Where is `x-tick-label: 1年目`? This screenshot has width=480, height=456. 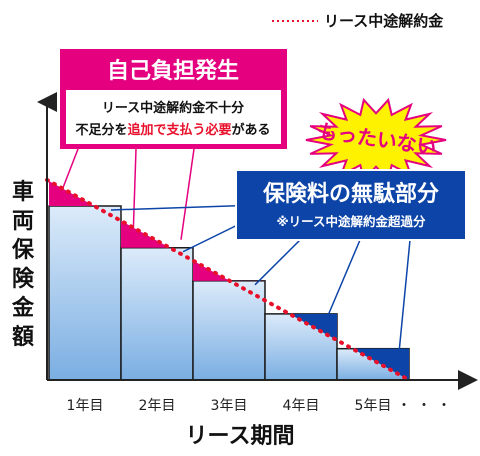 x-tick-label: 1年目 is located at coordinates (85, 406).